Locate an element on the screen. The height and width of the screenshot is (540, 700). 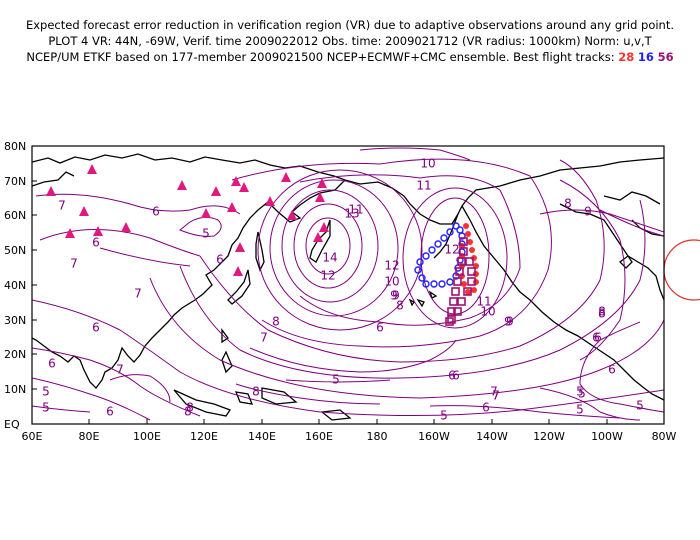
track-label-16: 16 is located at coordinates (645, 57).